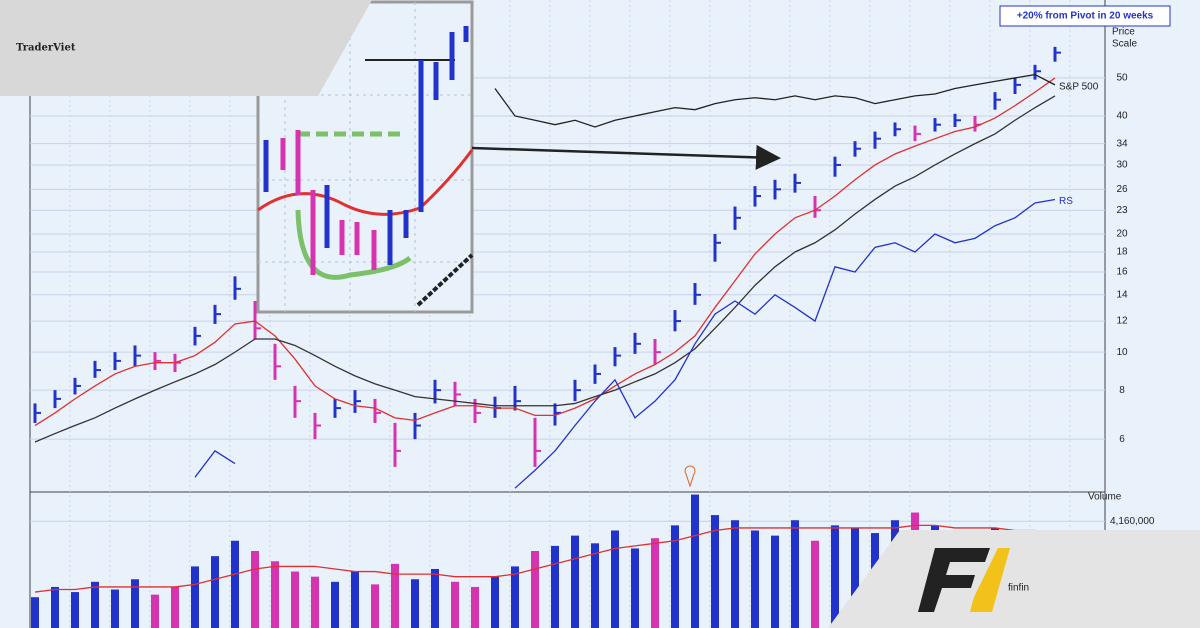 This screenshot has height=628, width=1200. I want to click on y-tick-label: 4,160,000, so click(1132, 521).